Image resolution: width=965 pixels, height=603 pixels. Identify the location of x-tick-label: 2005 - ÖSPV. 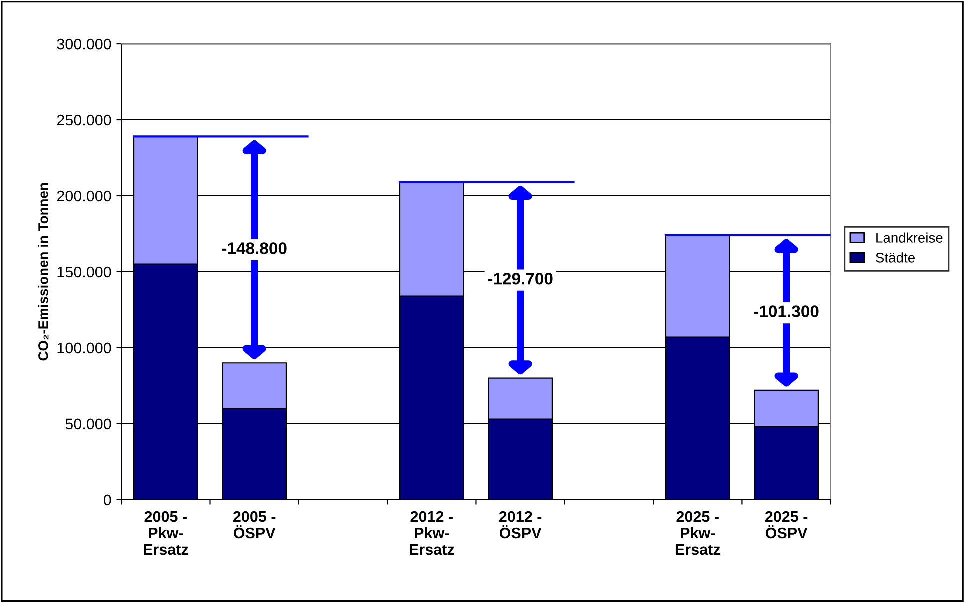
(254, 525).